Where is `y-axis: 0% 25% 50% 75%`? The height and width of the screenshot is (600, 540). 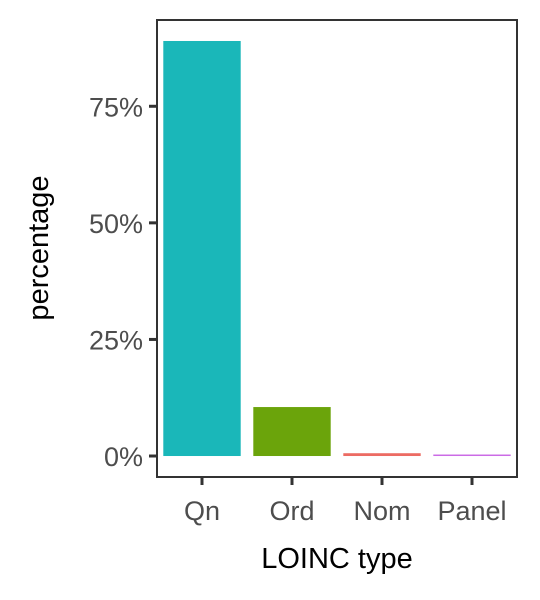 y-axis: 0% 25% 50% 75% is located at coordinates (123, 282).